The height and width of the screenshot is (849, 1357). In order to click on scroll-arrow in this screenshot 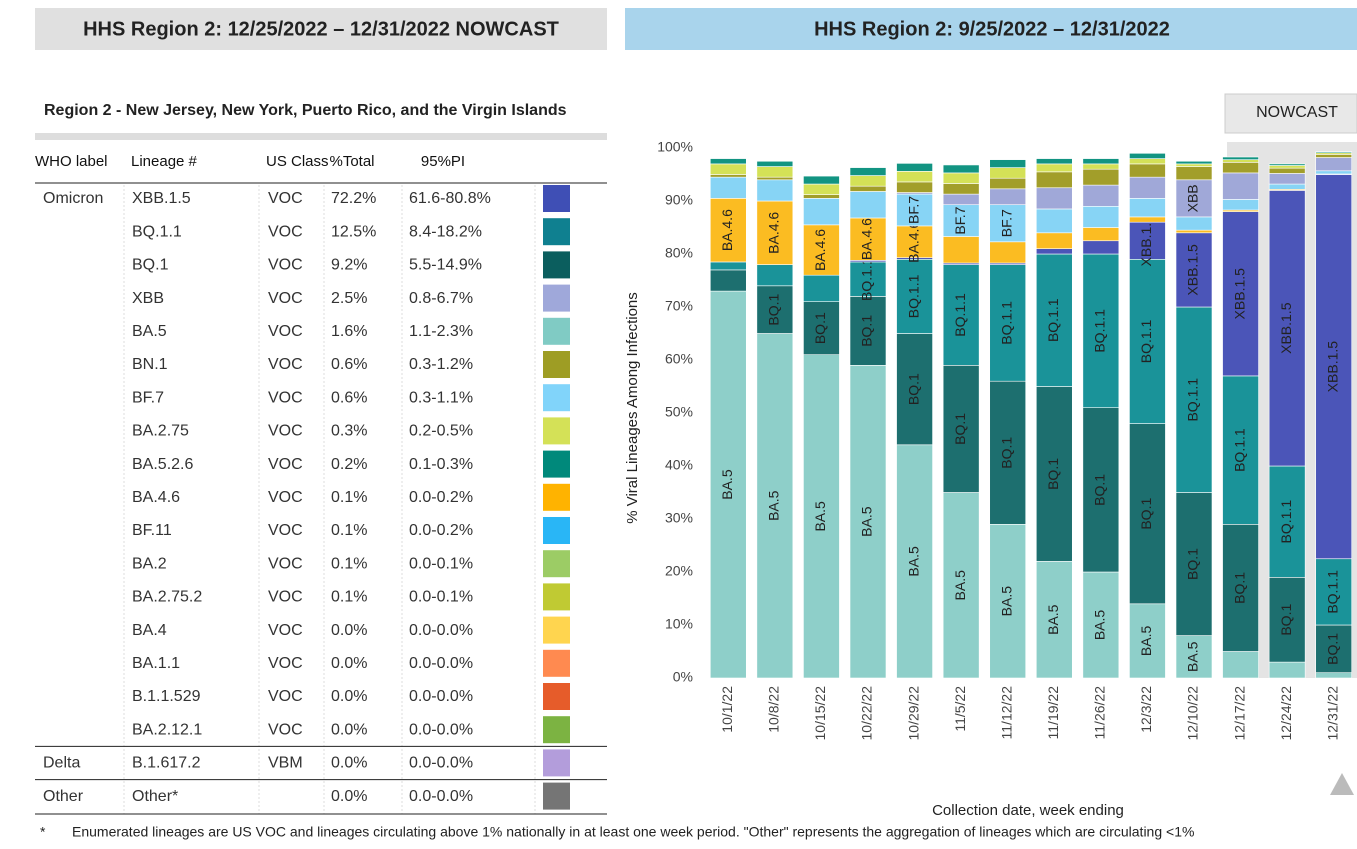, I will do `click(1342, 784)`.